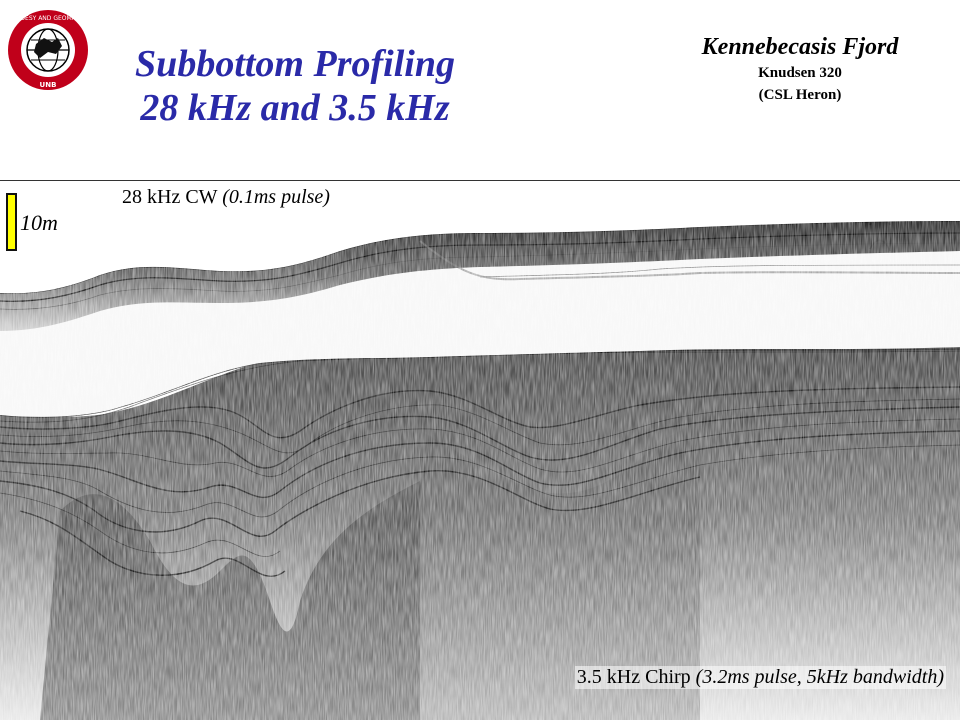  I want to click on title-line-2: 28 kHz and 3.5 kHz, so click(295, 108).